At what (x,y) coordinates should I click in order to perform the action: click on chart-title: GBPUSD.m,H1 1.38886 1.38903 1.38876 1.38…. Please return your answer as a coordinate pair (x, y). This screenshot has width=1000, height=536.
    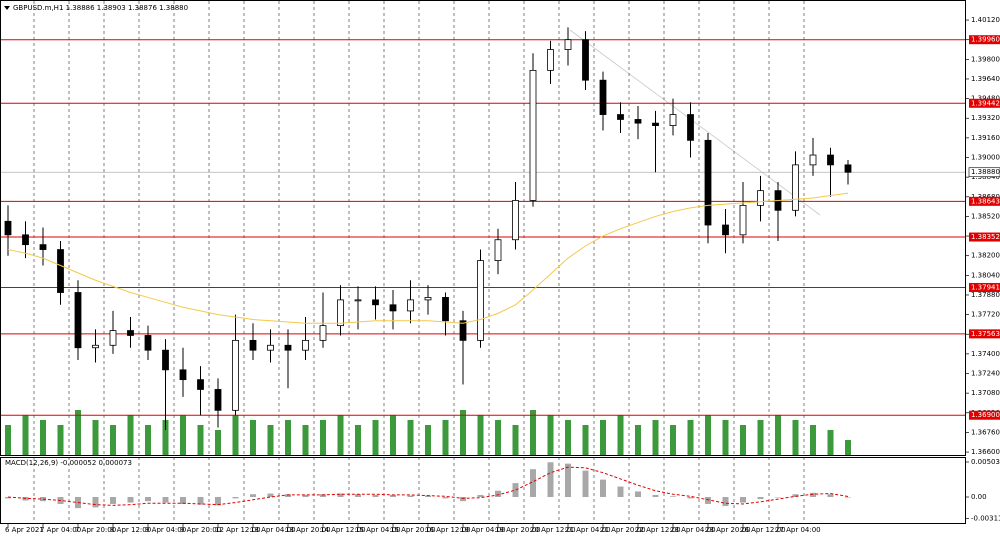
    Looking at the image, I should click on (100, 8).